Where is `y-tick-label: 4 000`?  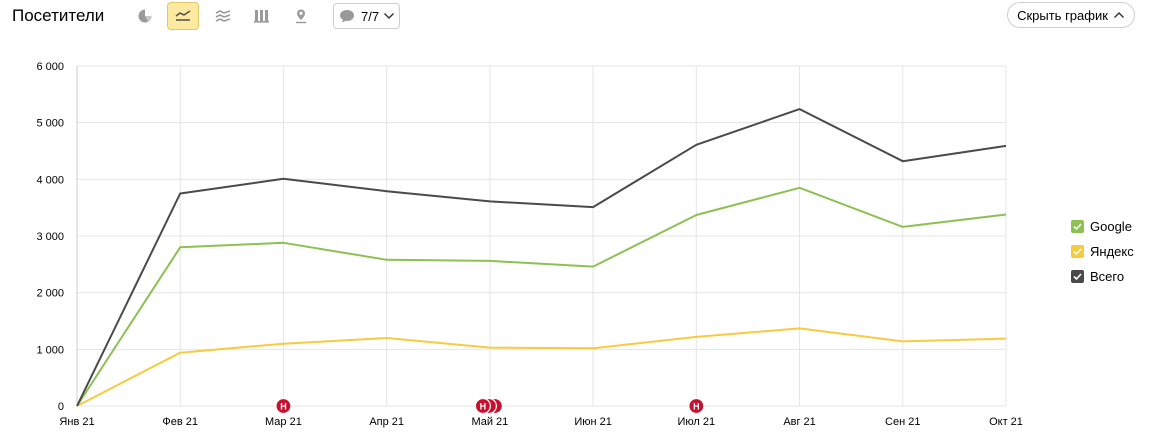 y-tick-label: 4 000 is located at coordinates (50, 180).